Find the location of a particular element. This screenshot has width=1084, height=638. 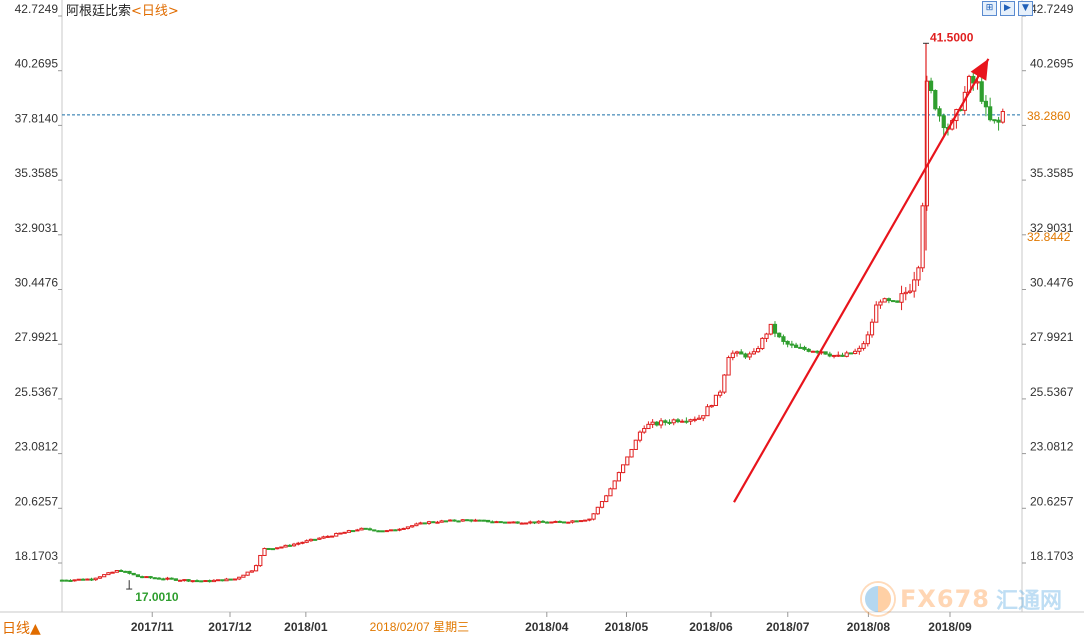

x-tick-label: 2018/06 is located at coordinates (711, 627).